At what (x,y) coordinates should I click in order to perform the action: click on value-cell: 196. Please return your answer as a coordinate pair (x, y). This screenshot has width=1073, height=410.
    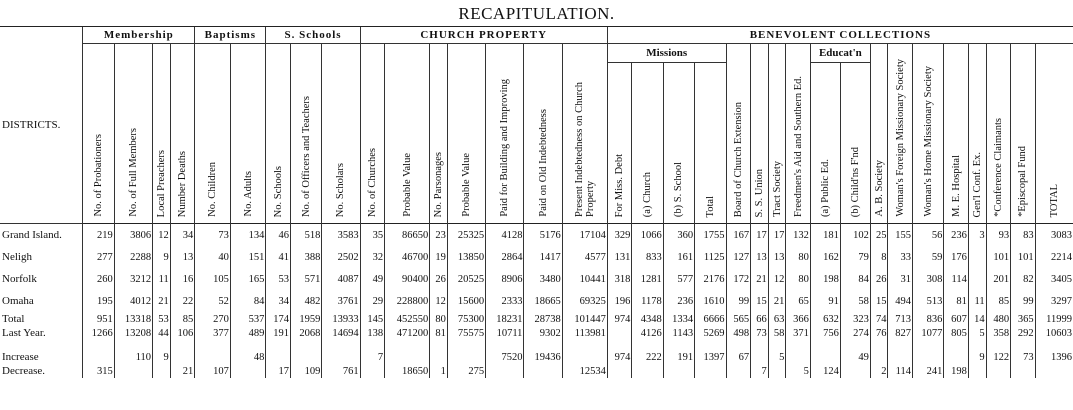
    Looking at the image, I should click on (619, 301).